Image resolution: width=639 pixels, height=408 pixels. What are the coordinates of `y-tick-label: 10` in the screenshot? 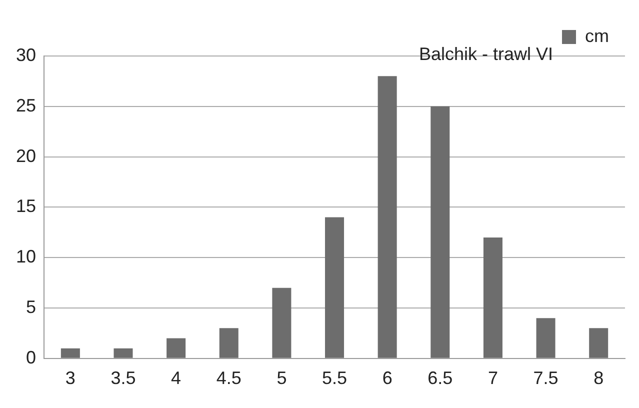 It's located at (26, 256).